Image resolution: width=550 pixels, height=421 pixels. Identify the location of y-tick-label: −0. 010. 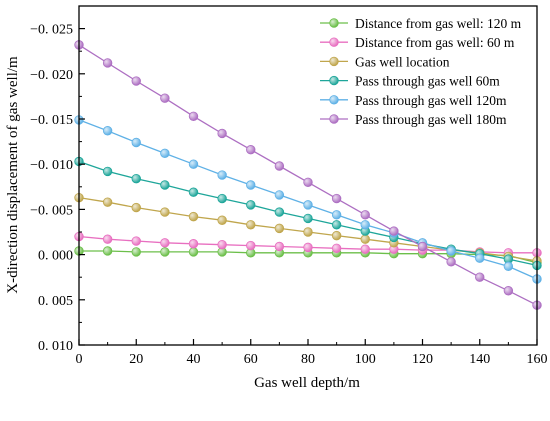
(51, 165).